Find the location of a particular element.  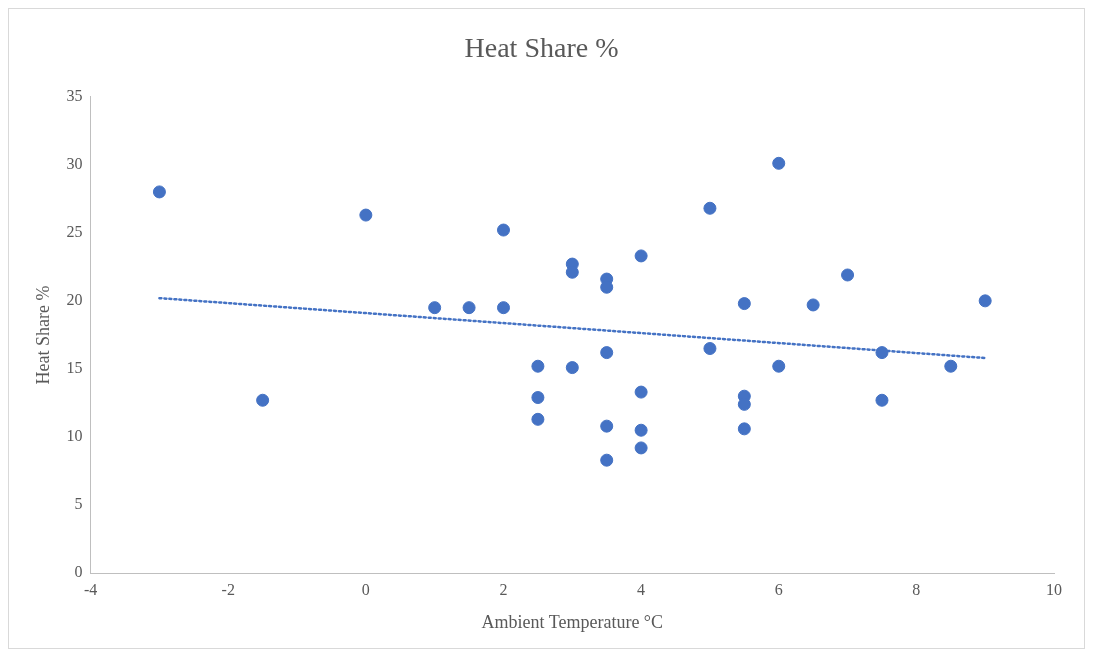

x-tick-label: 0 is located at coordinates (365, 589).